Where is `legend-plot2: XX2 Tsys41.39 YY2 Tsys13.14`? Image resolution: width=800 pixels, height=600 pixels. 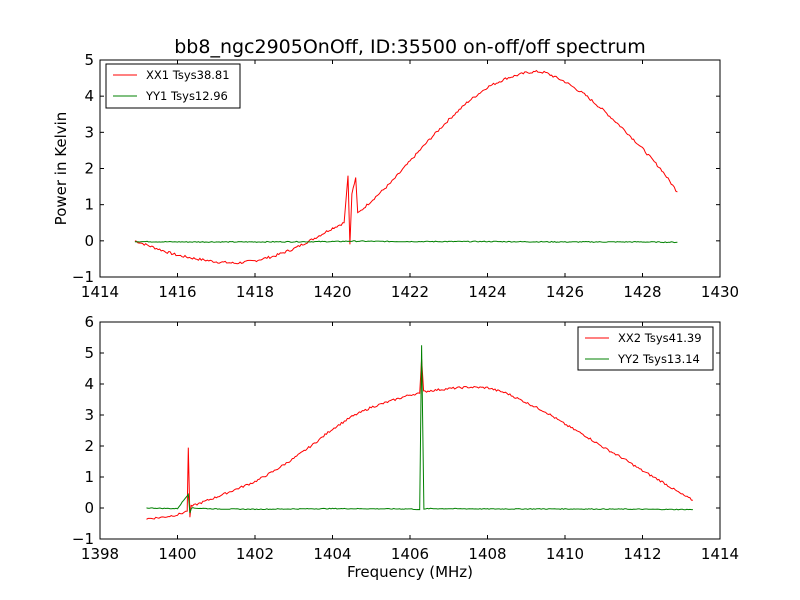 legend-plot2: XX2 Tsys41.39 YY2 Tsys13.14 is located at coordinates (645, 348).